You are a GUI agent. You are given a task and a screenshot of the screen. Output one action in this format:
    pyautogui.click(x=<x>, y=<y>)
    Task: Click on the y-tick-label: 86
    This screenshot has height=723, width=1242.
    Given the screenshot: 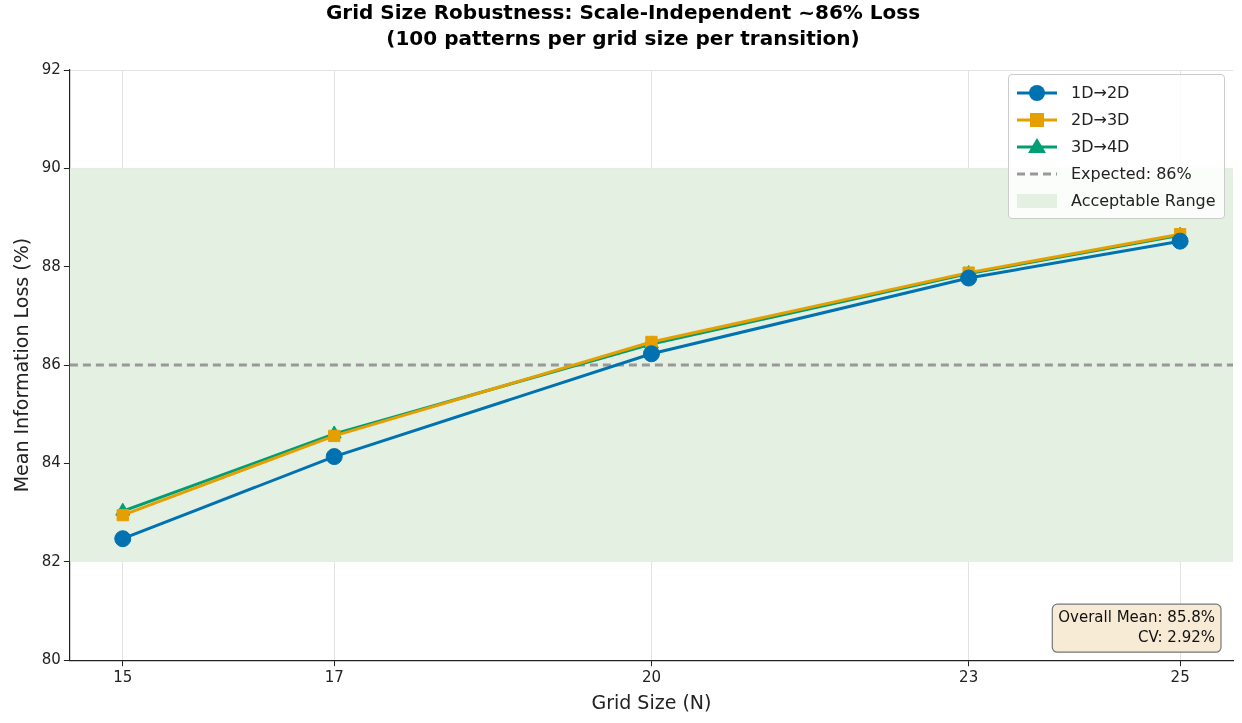 What is the action you would take?
    pyautogui.click(x=51, y=363)
    